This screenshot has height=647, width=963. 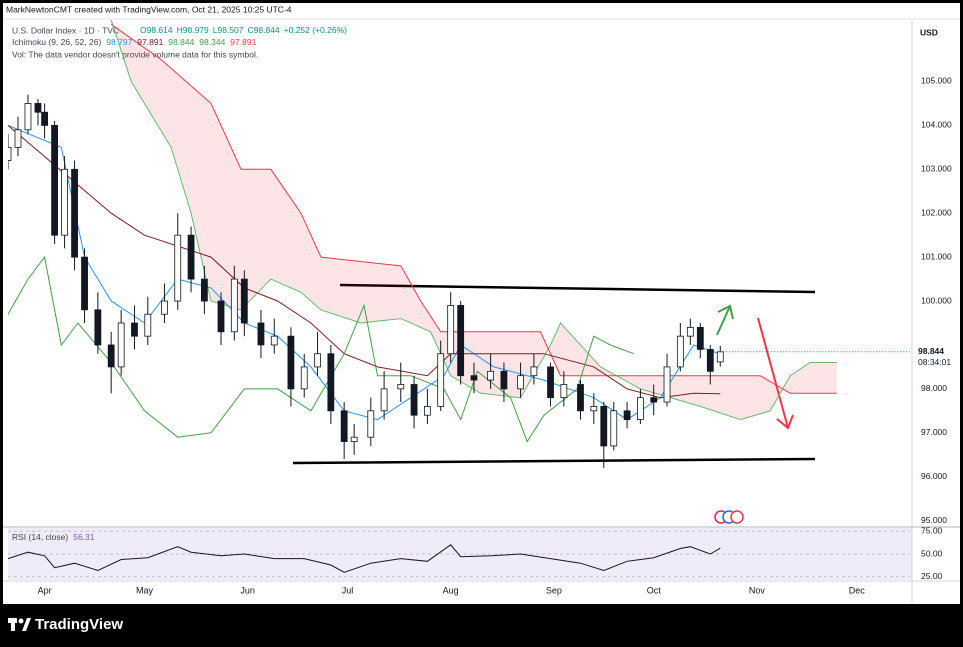 I want to click on footer, so click(x=481, y=625).